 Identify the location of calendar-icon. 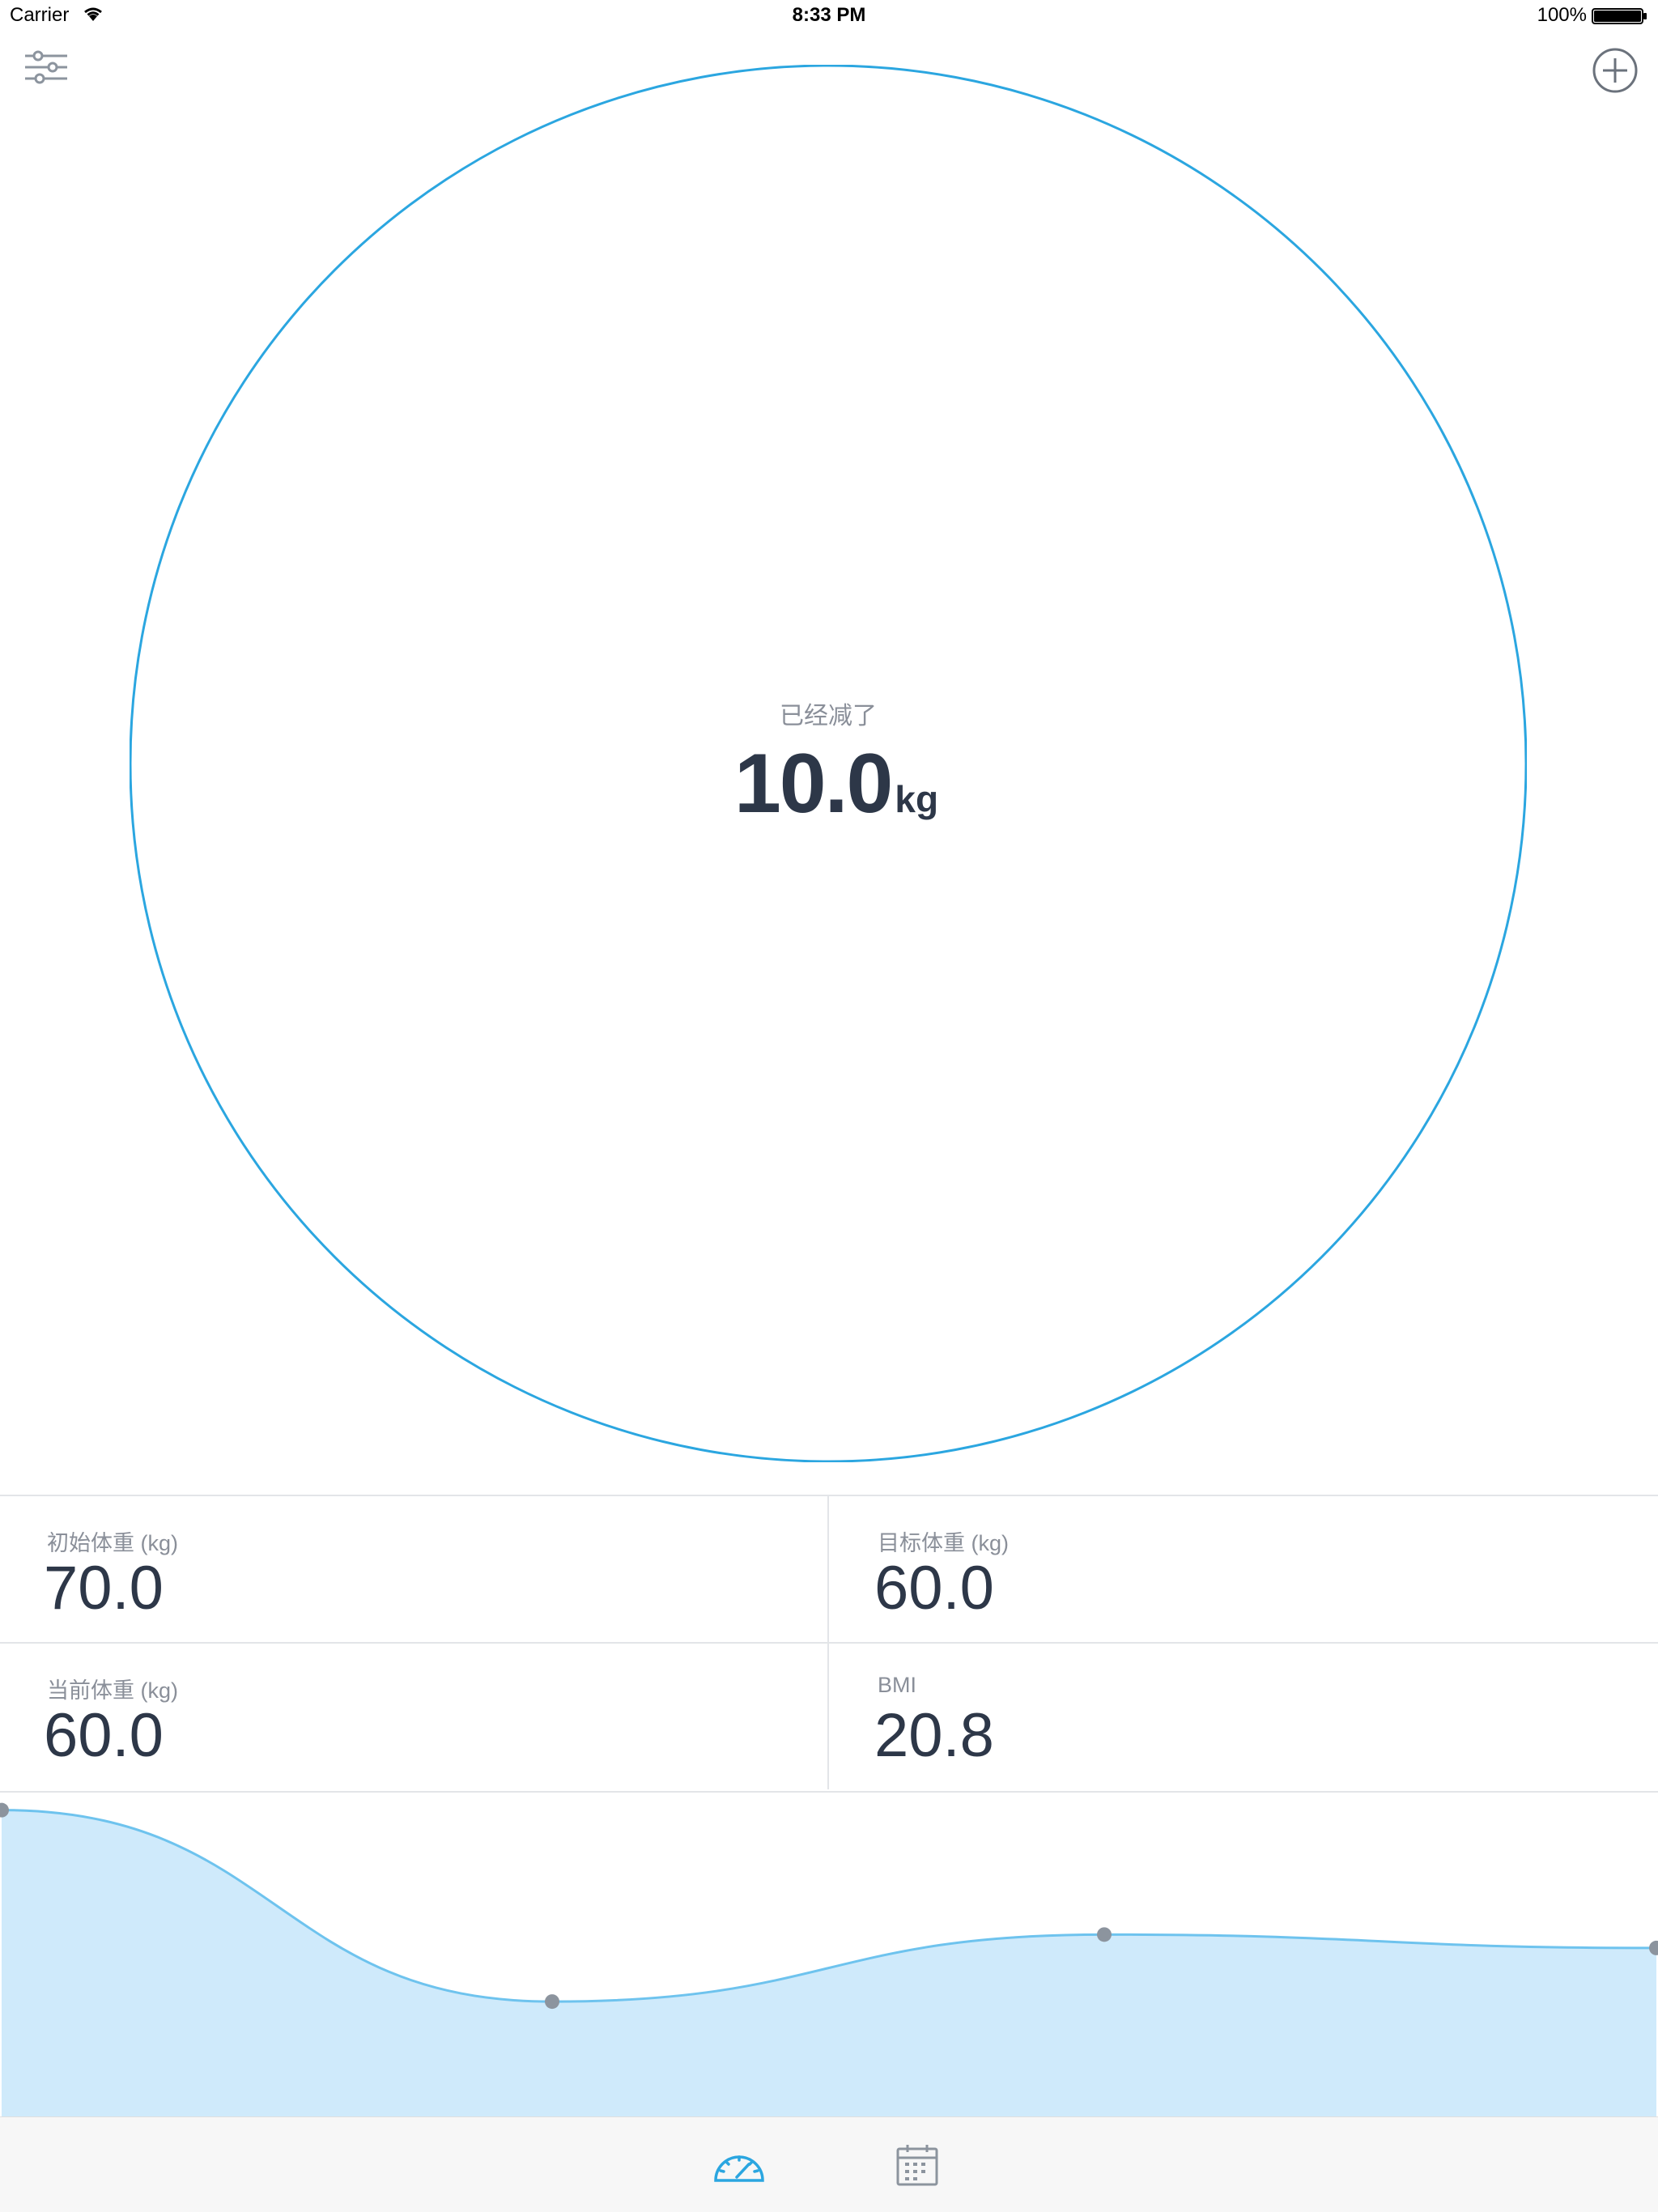
(917, 2166).